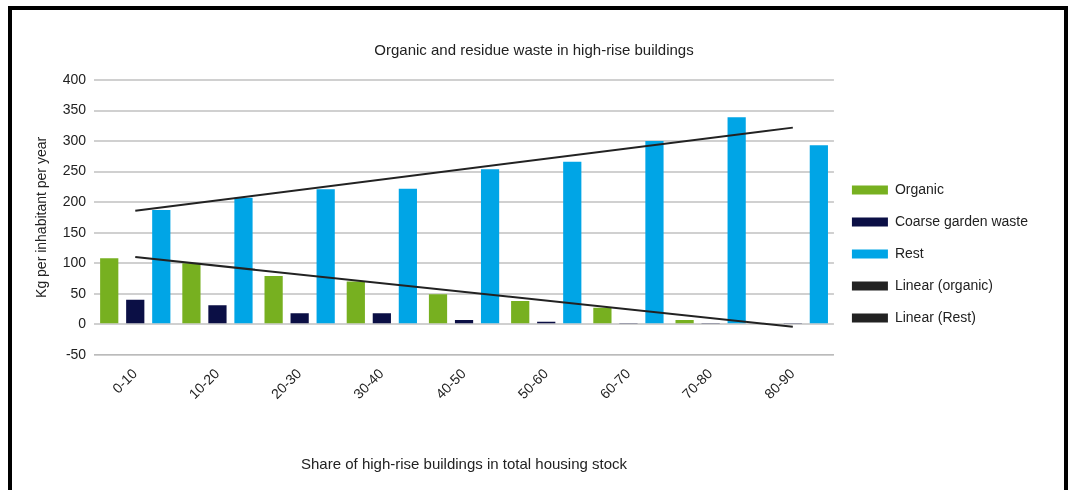 The height and width of the screenshot is (490, 1068). What do you see at coordinates (74, 170) in the screenshot?
I see `y-tick-label: 250` at bounding box center [74, 170].